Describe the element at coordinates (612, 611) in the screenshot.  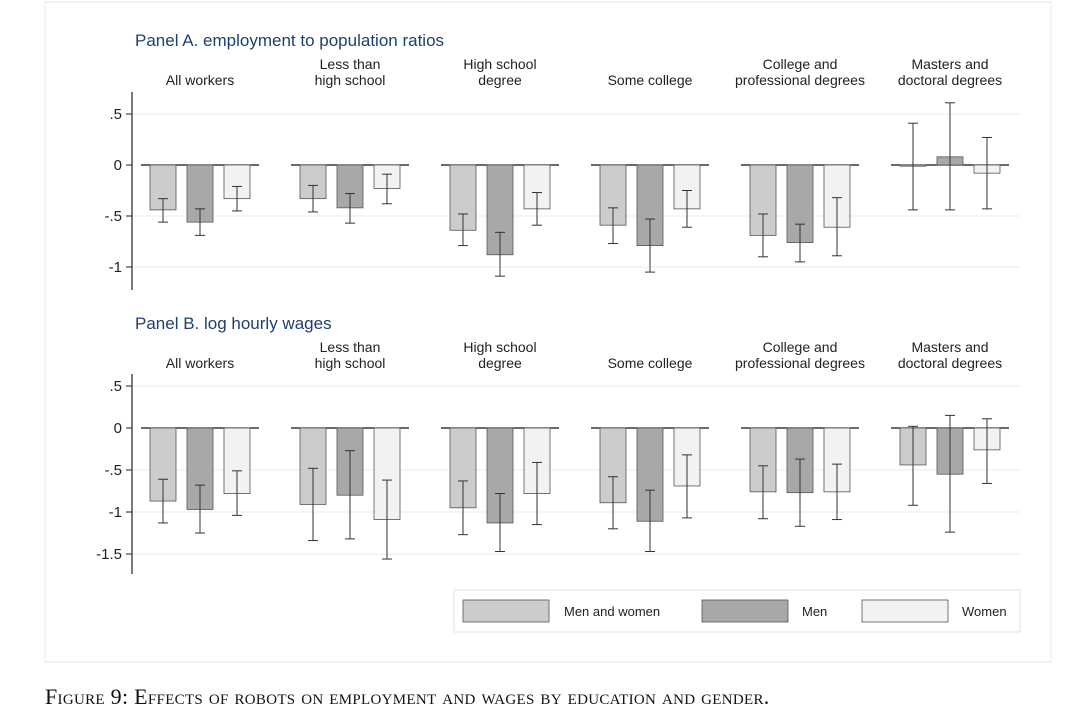
I see `legend-label: Men and women` at that location.